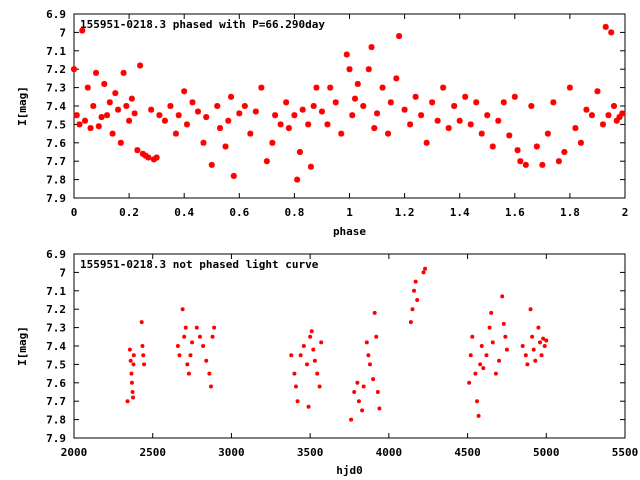 The height and width of the screenshot is (480, 640). I want to click on x-tick-label: 1.8, so click(570, 212).